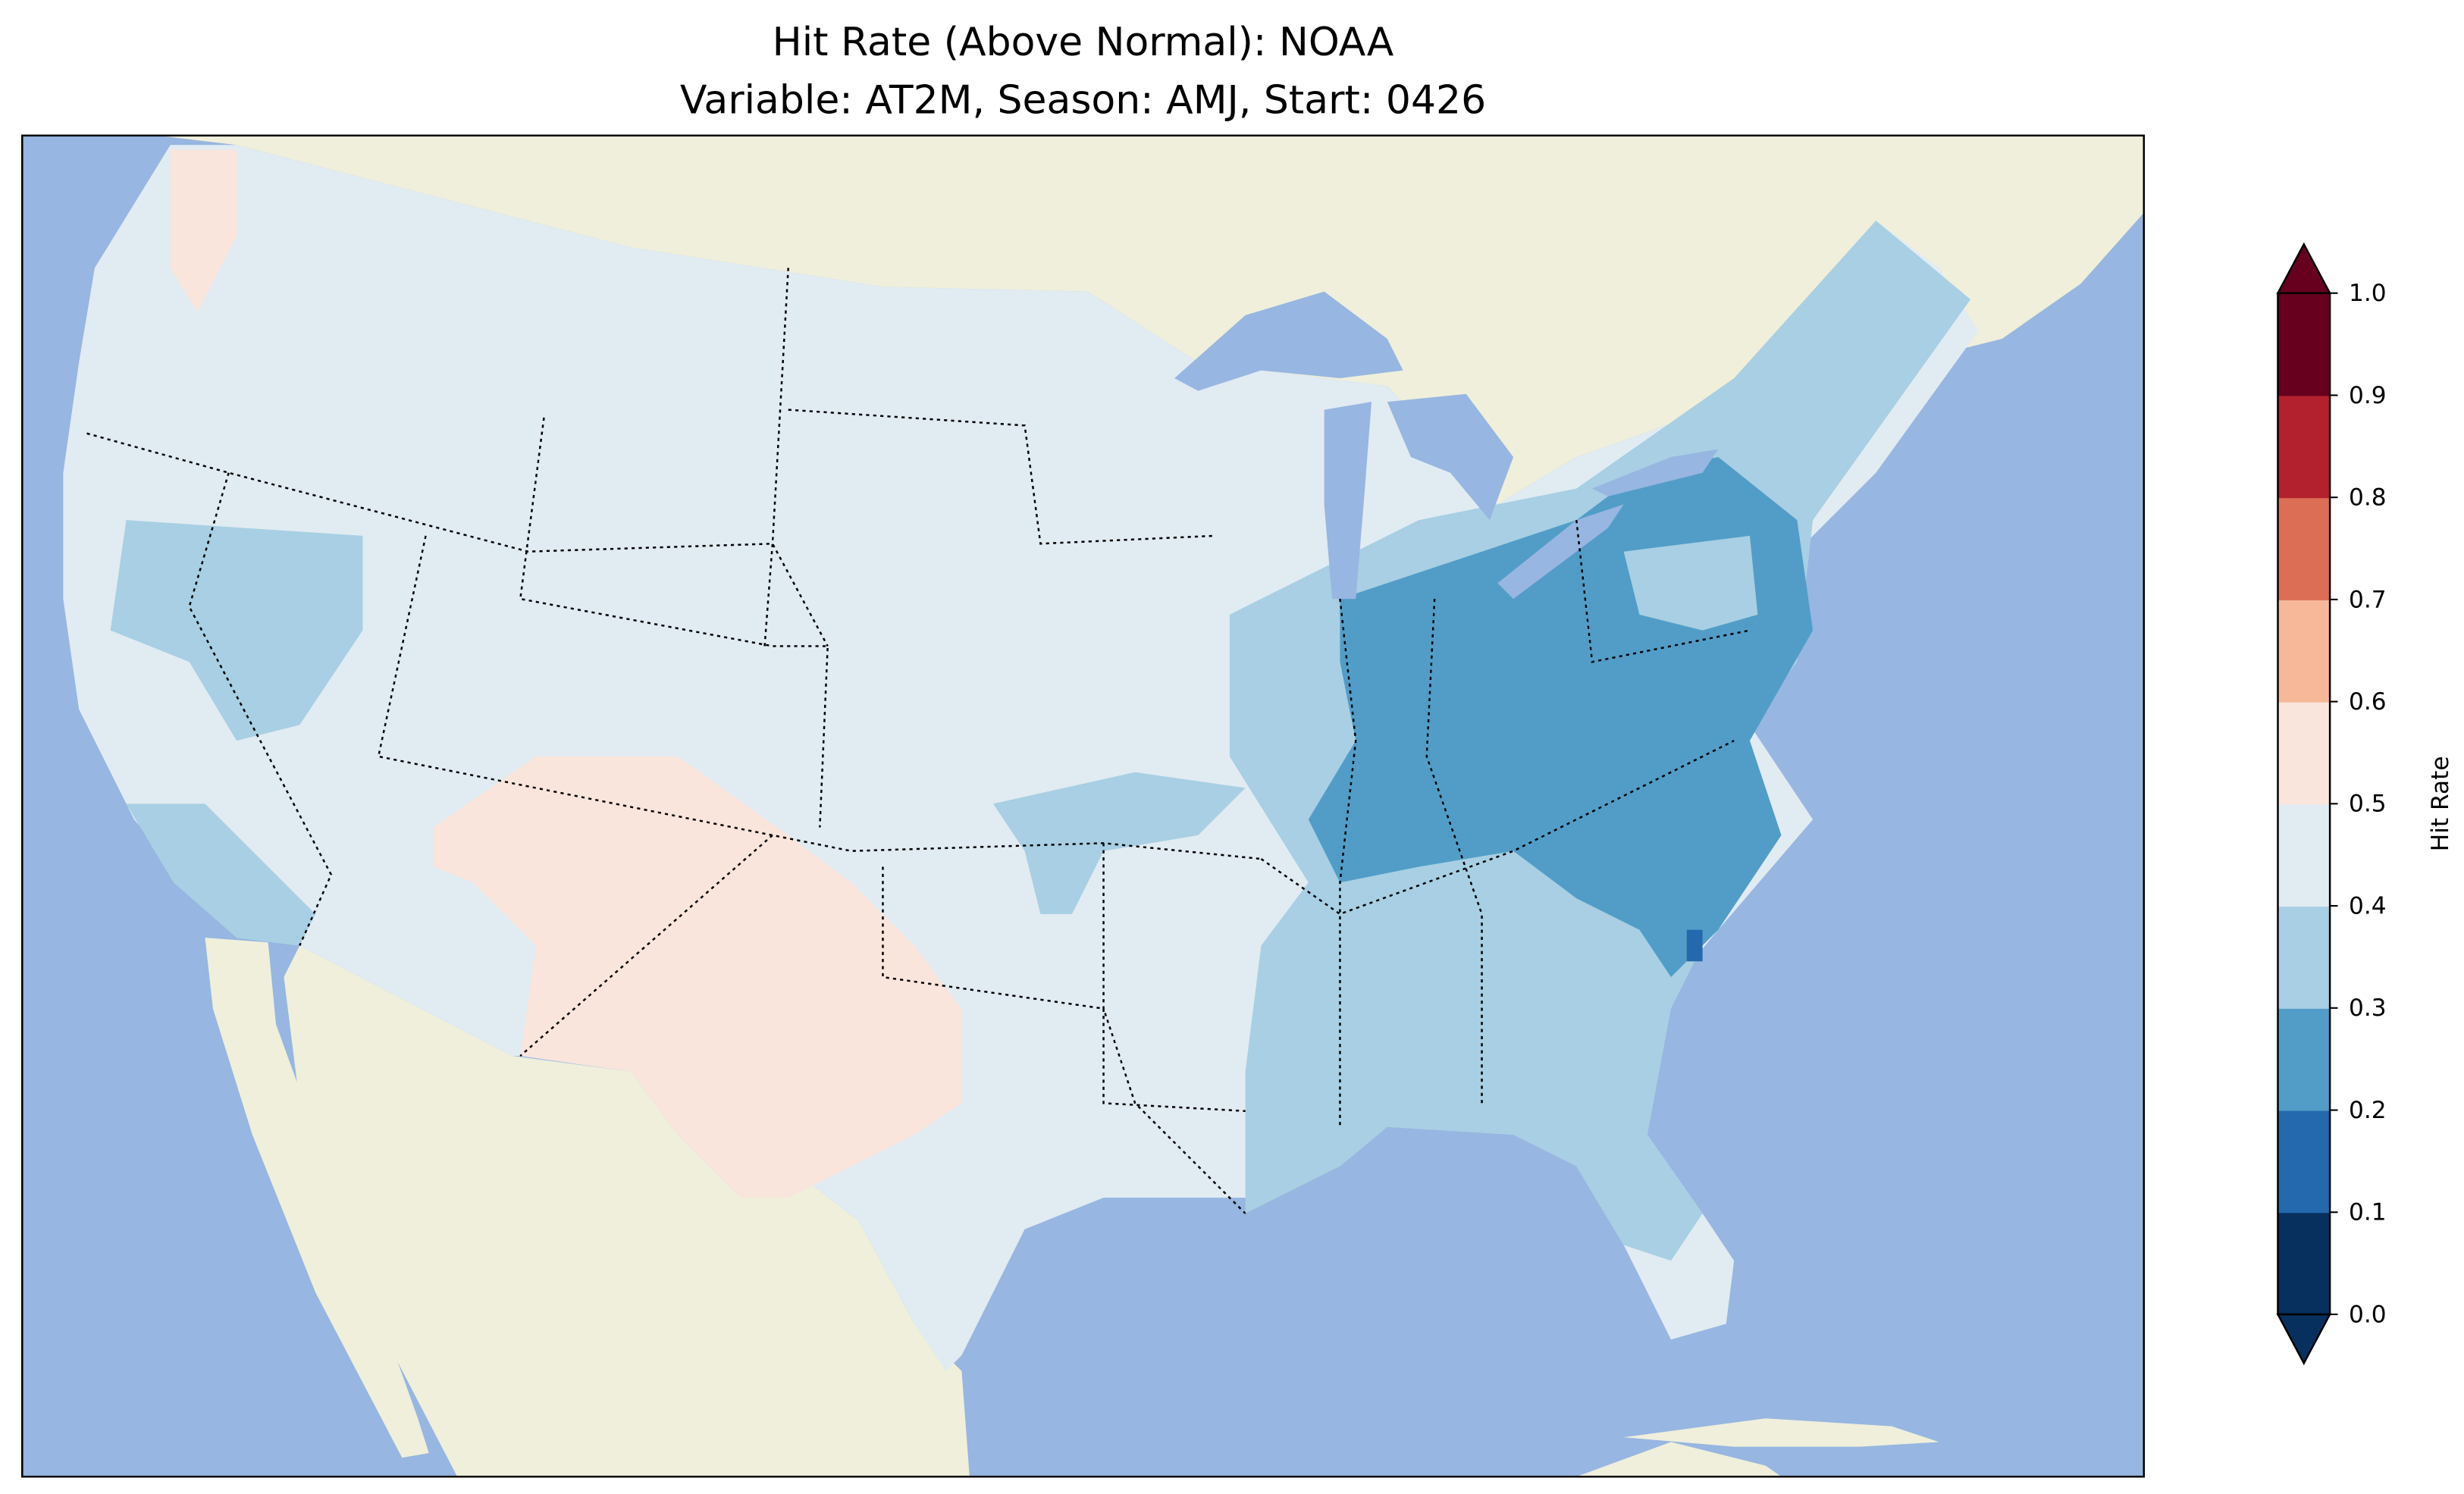 This screenshot has height=1494, width=2464. Describe the element at coordinates (2368, 395) in the screenshot. I see `colorbar-tick-label: 0.9` at that location.